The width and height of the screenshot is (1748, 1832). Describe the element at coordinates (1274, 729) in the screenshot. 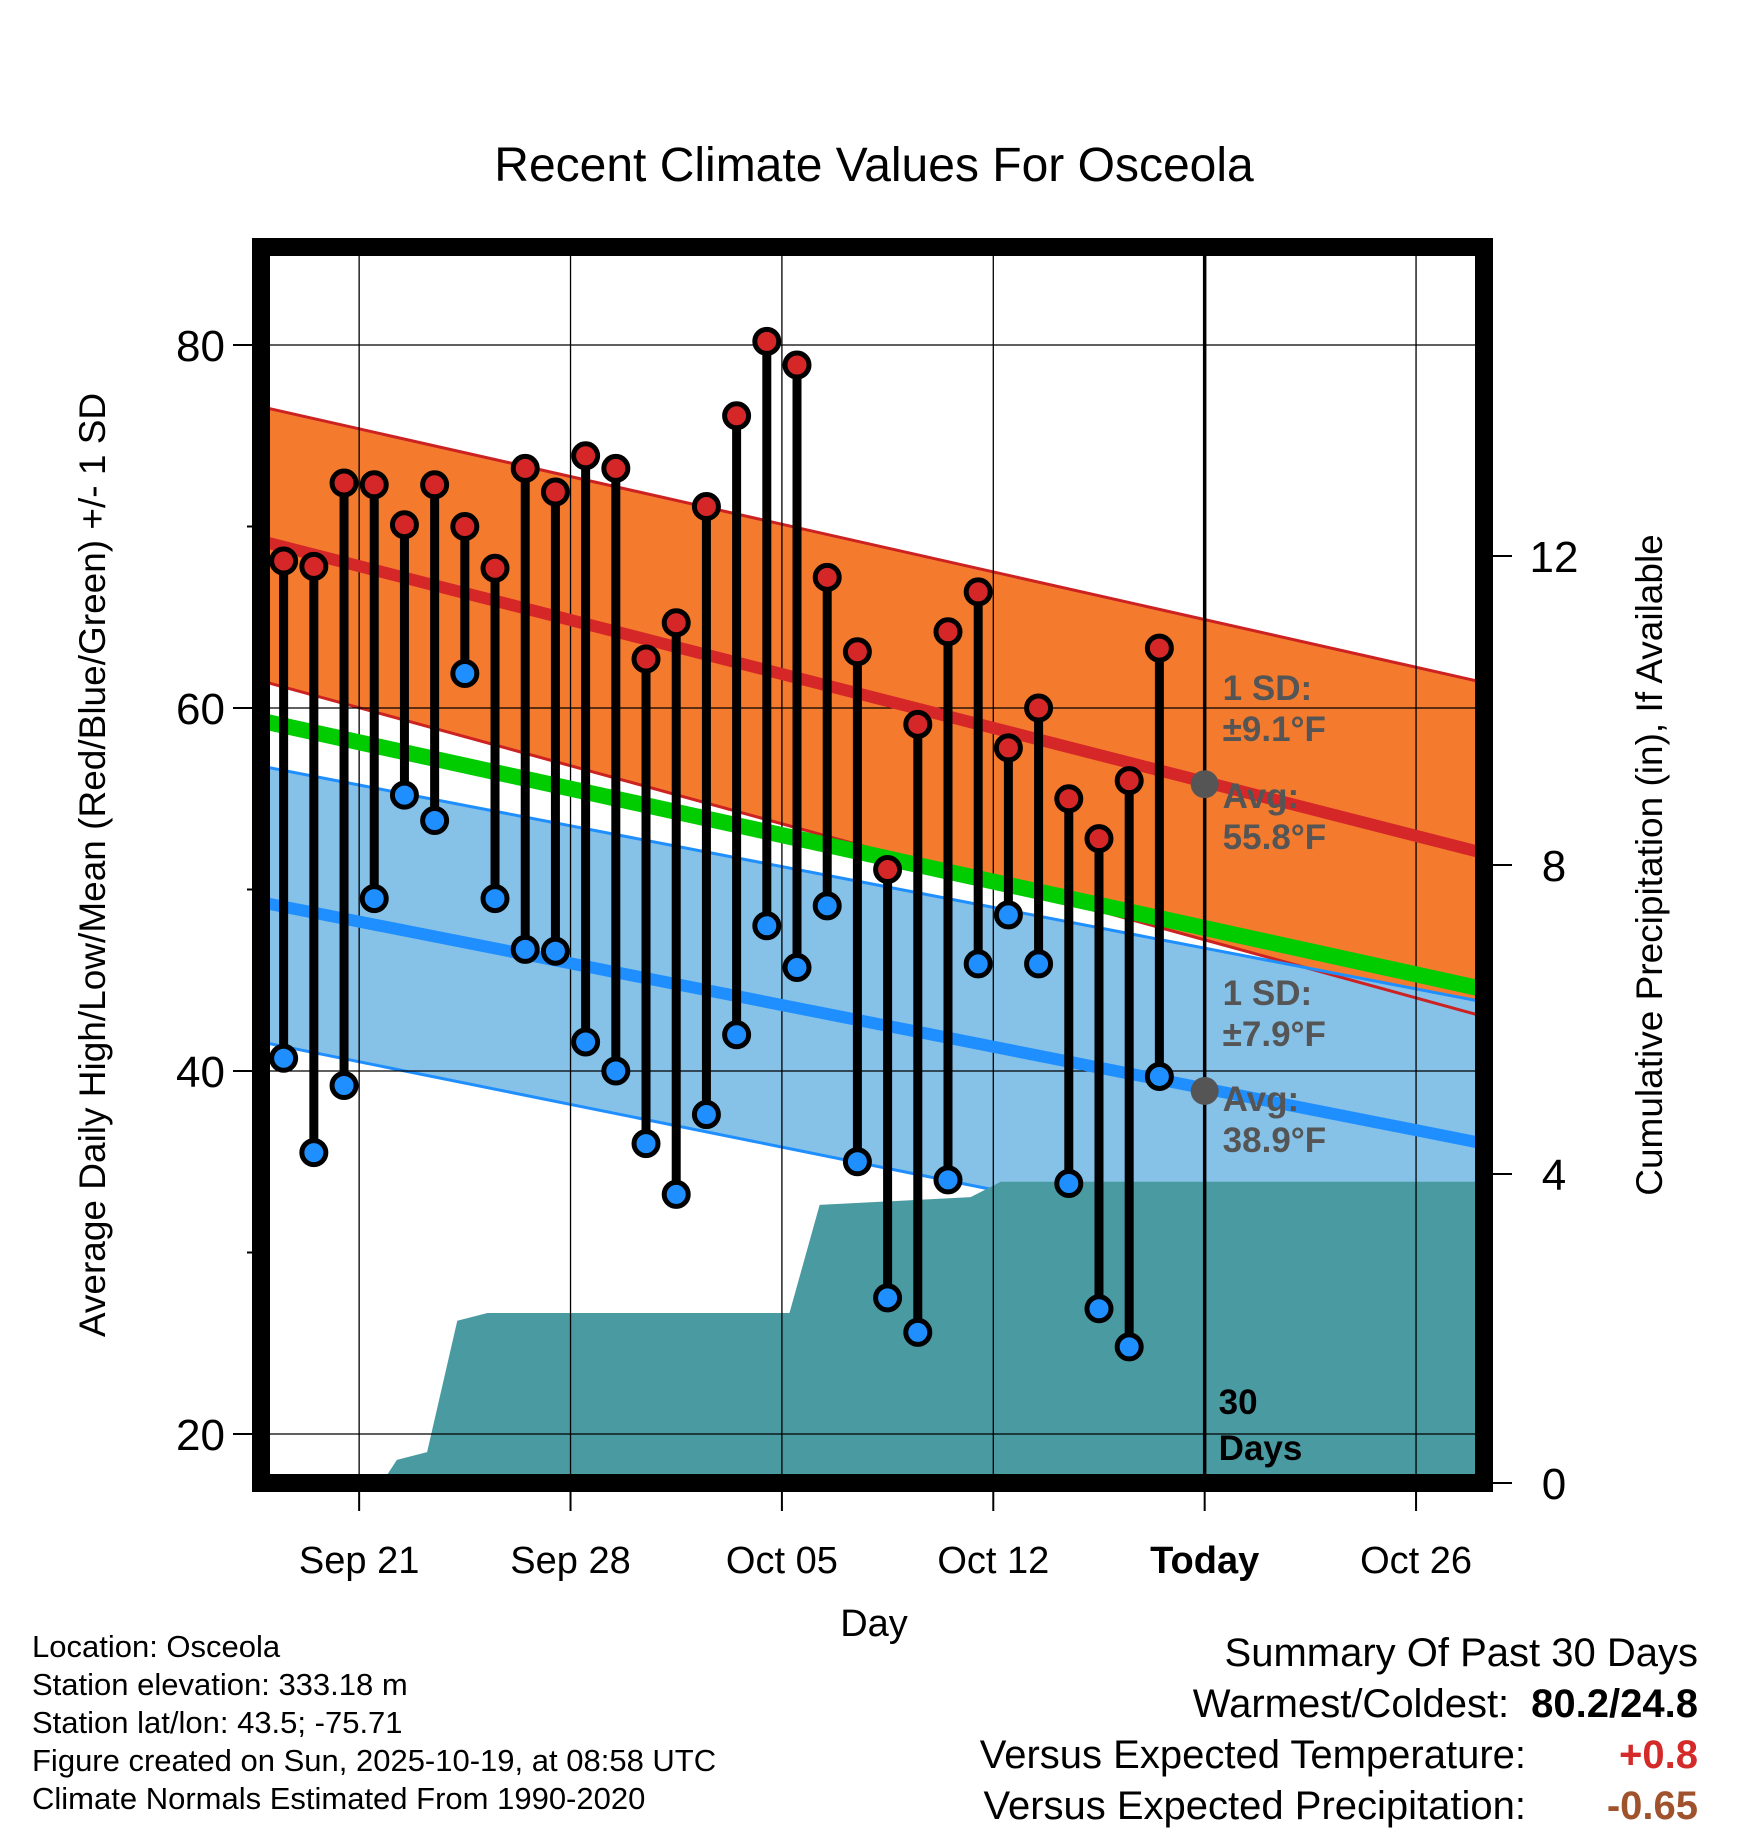

I see `high-sd-value: ±9.1°F` at that location.